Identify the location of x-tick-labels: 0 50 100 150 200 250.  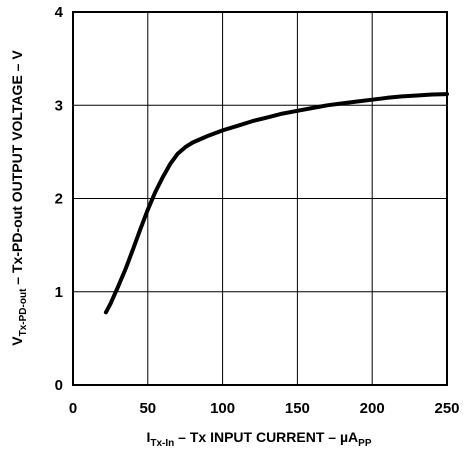
(264, 408).